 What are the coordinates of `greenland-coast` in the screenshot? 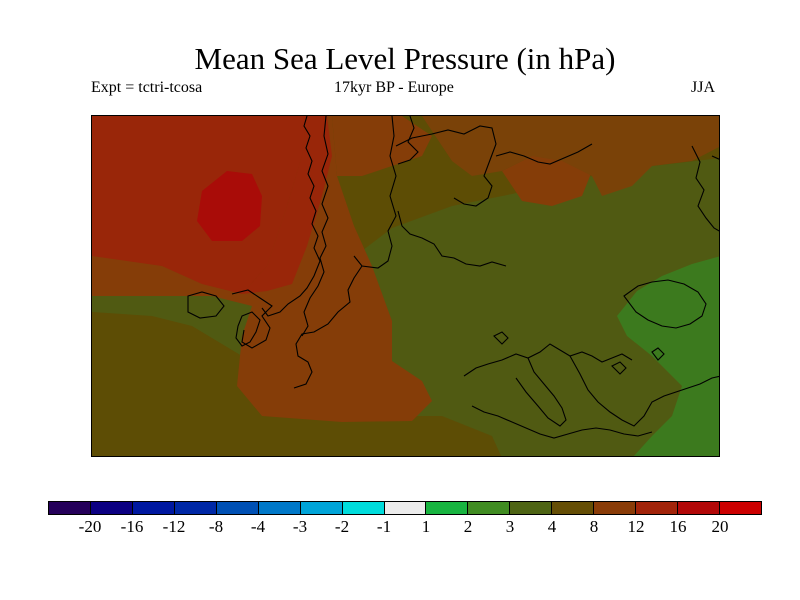 It's located at (291, 216).